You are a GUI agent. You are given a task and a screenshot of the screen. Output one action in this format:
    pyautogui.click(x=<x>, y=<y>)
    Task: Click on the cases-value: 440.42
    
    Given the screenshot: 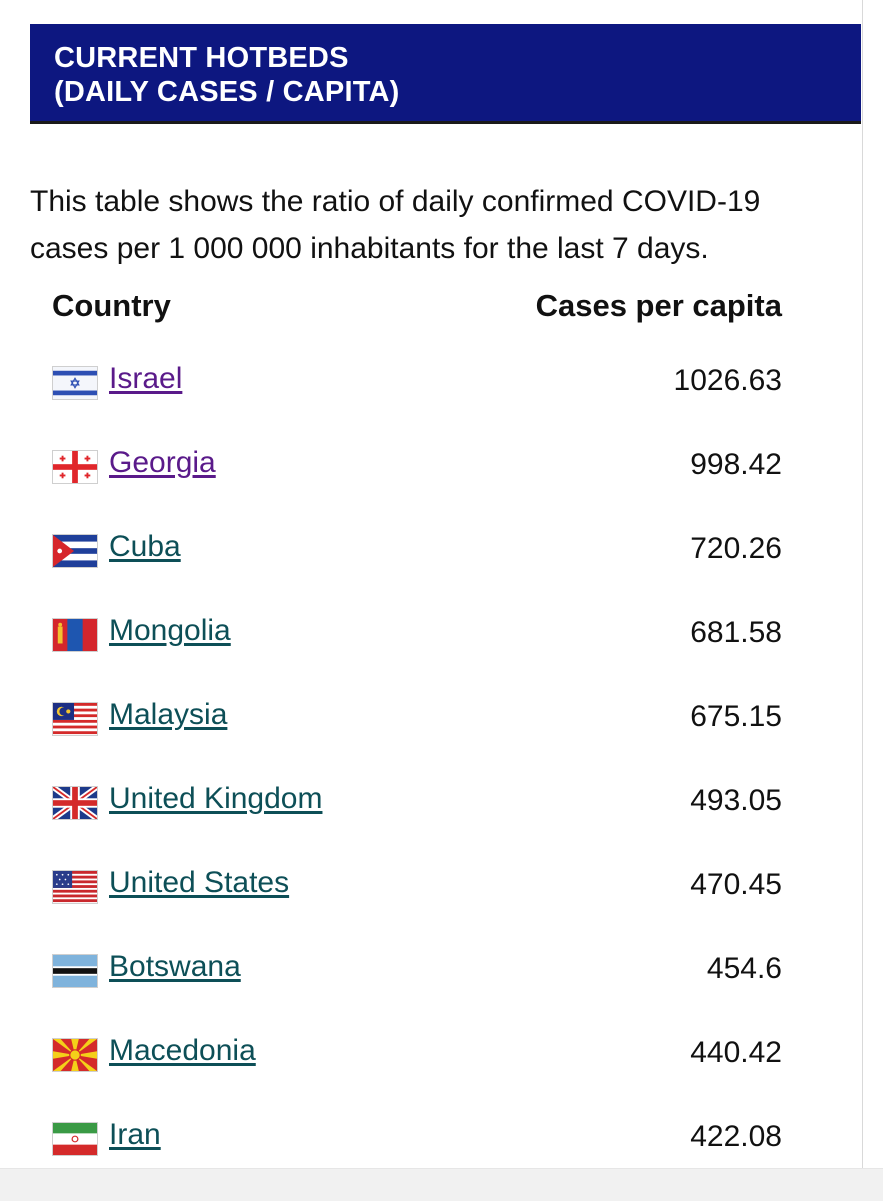 What is the action you would take?
    pyautogui.click(x=736, y=1052)
    